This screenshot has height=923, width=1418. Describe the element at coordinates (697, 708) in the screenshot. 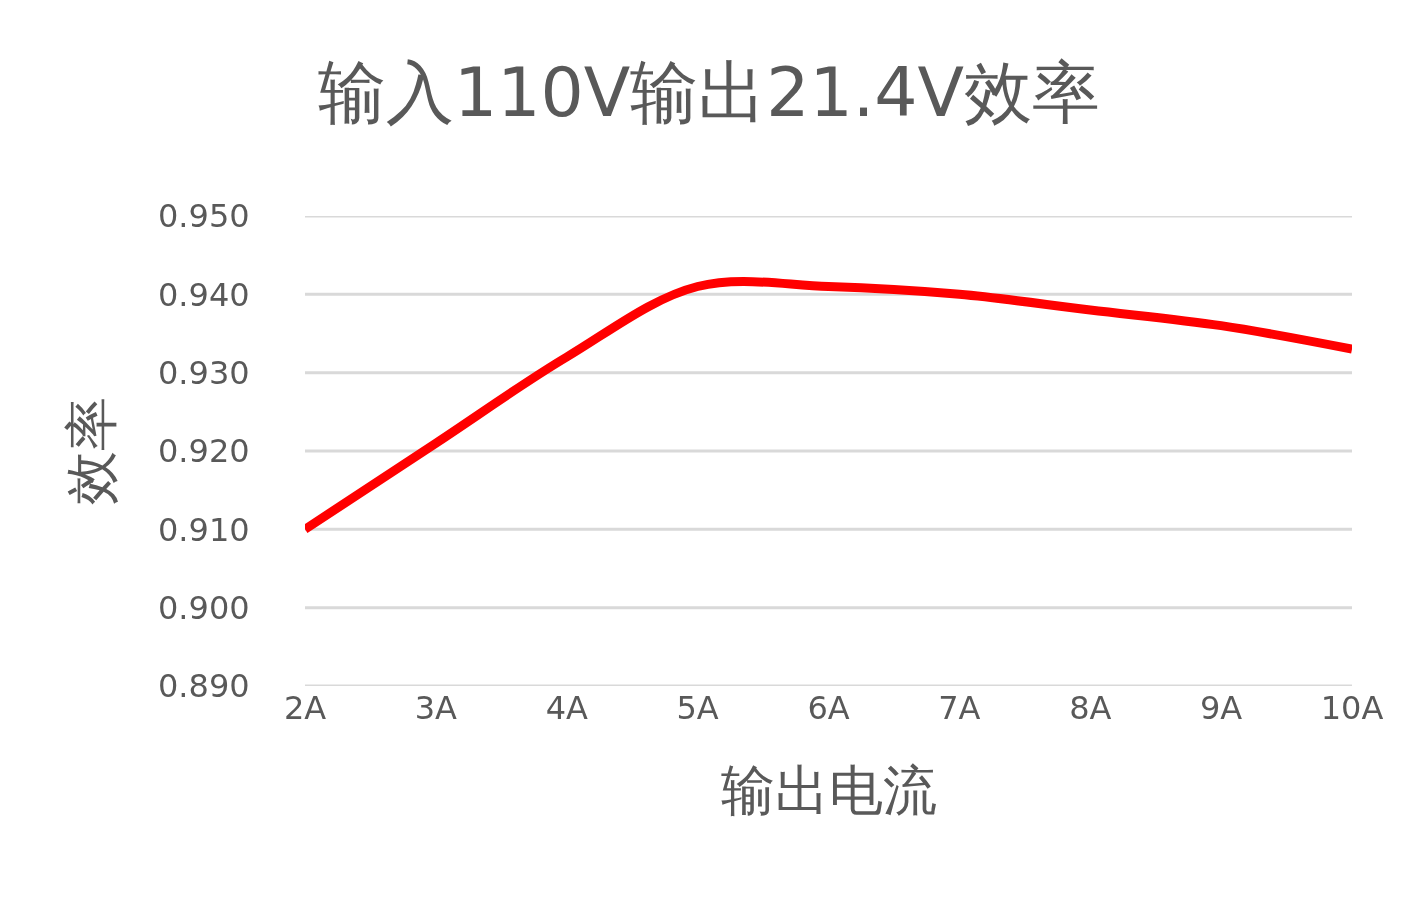

I see `x-tick-label: 5A` at that location.